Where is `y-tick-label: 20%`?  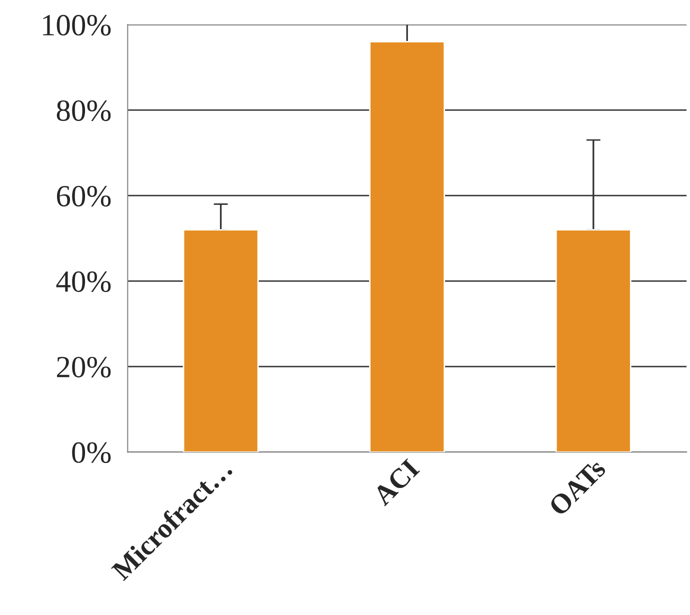
y-tick-label: 20% is located at coordinates (84, 367).